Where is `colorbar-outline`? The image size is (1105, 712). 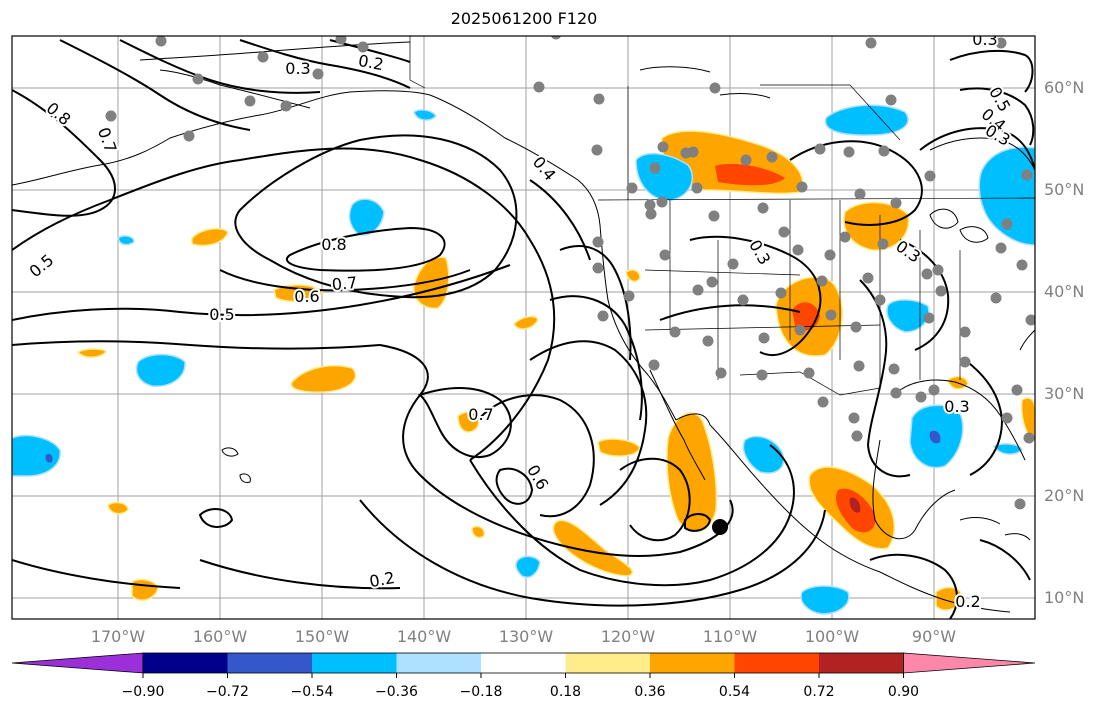 colorbar-outline is located at coordinates (523, 663).